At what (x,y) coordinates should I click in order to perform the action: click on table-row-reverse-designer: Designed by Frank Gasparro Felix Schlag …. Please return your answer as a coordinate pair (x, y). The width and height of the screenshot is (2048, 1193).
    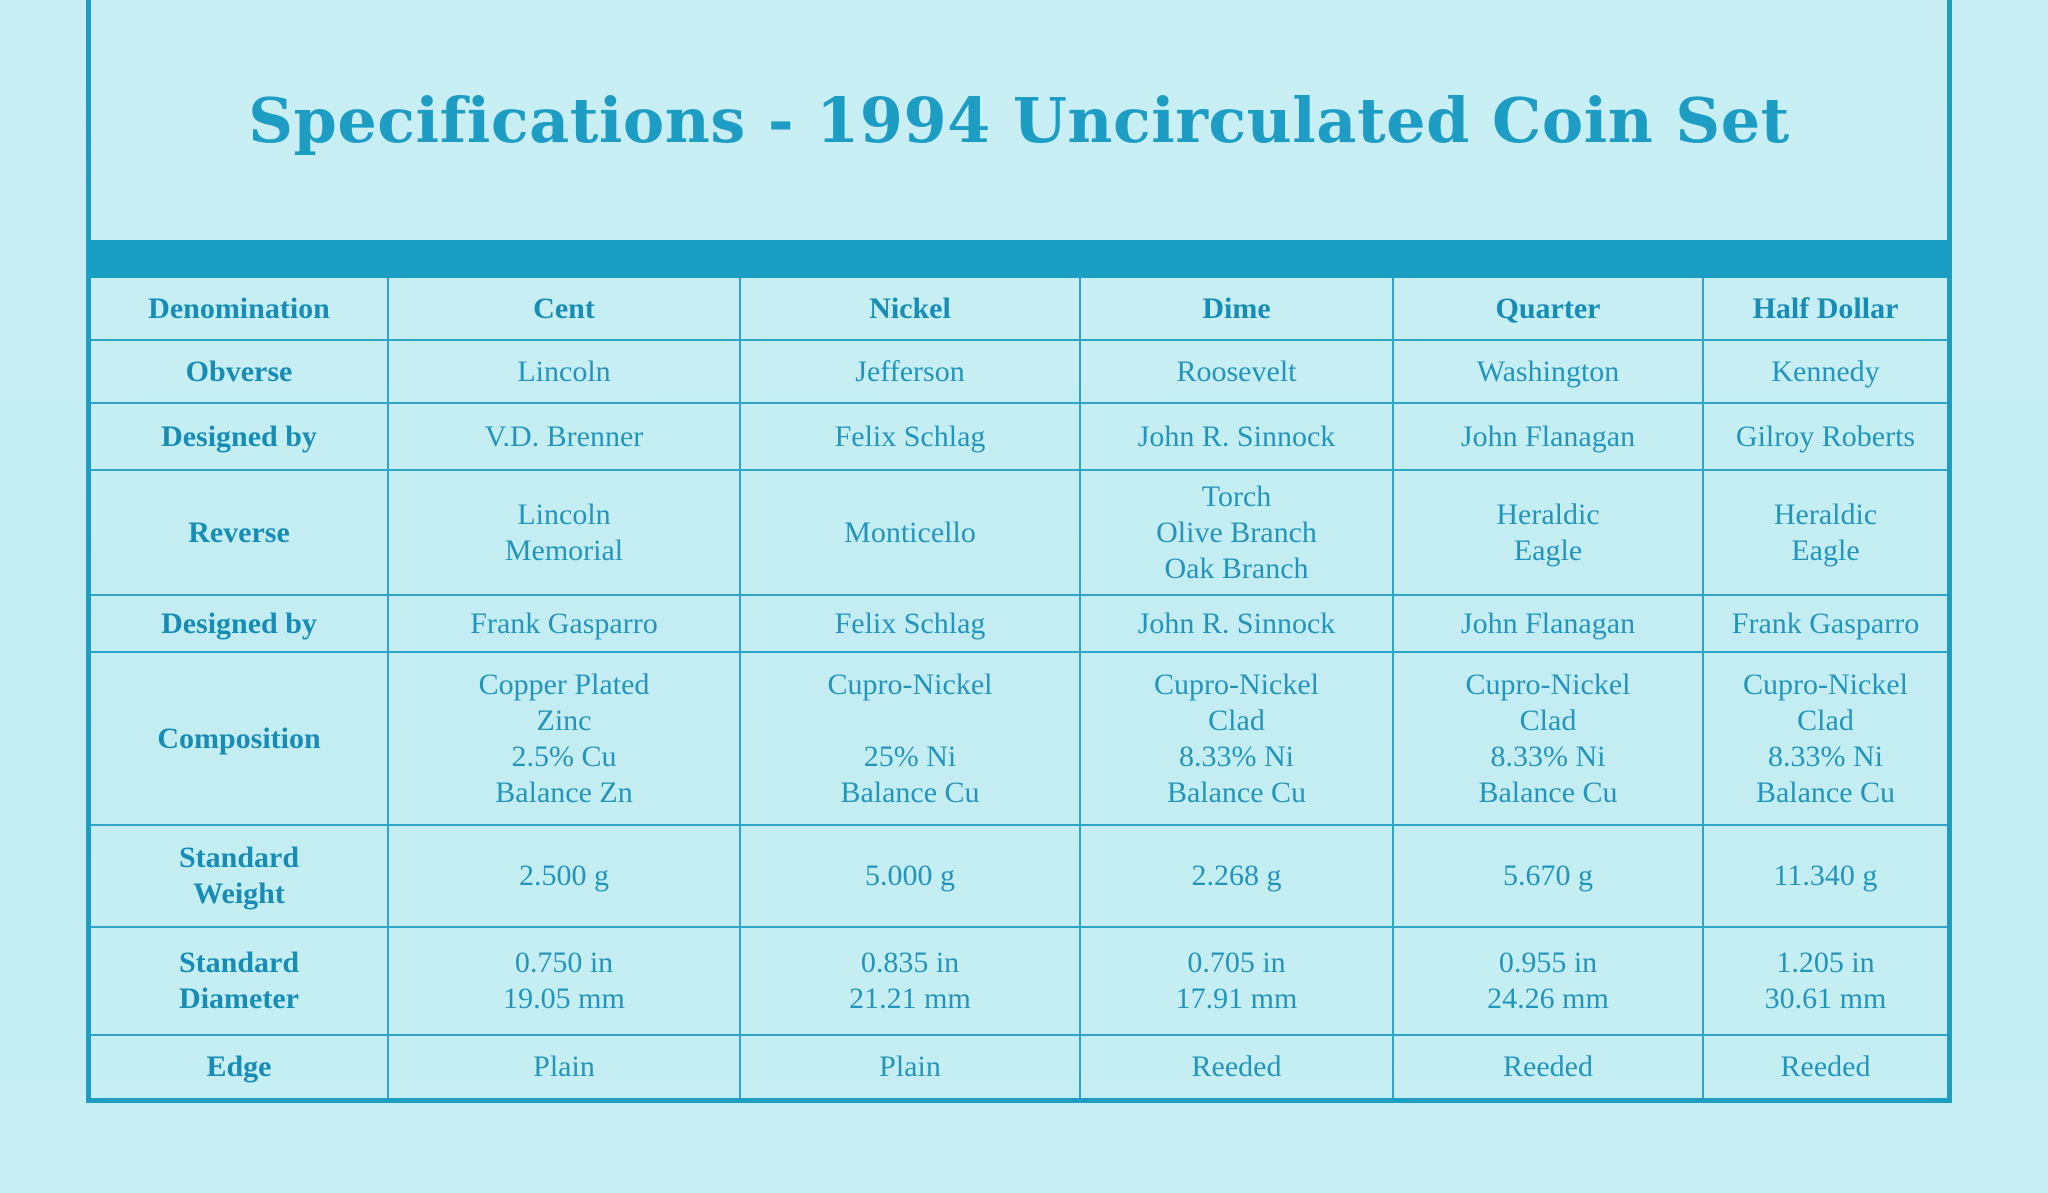
    Looking at the image, I should click on (1019, 623).